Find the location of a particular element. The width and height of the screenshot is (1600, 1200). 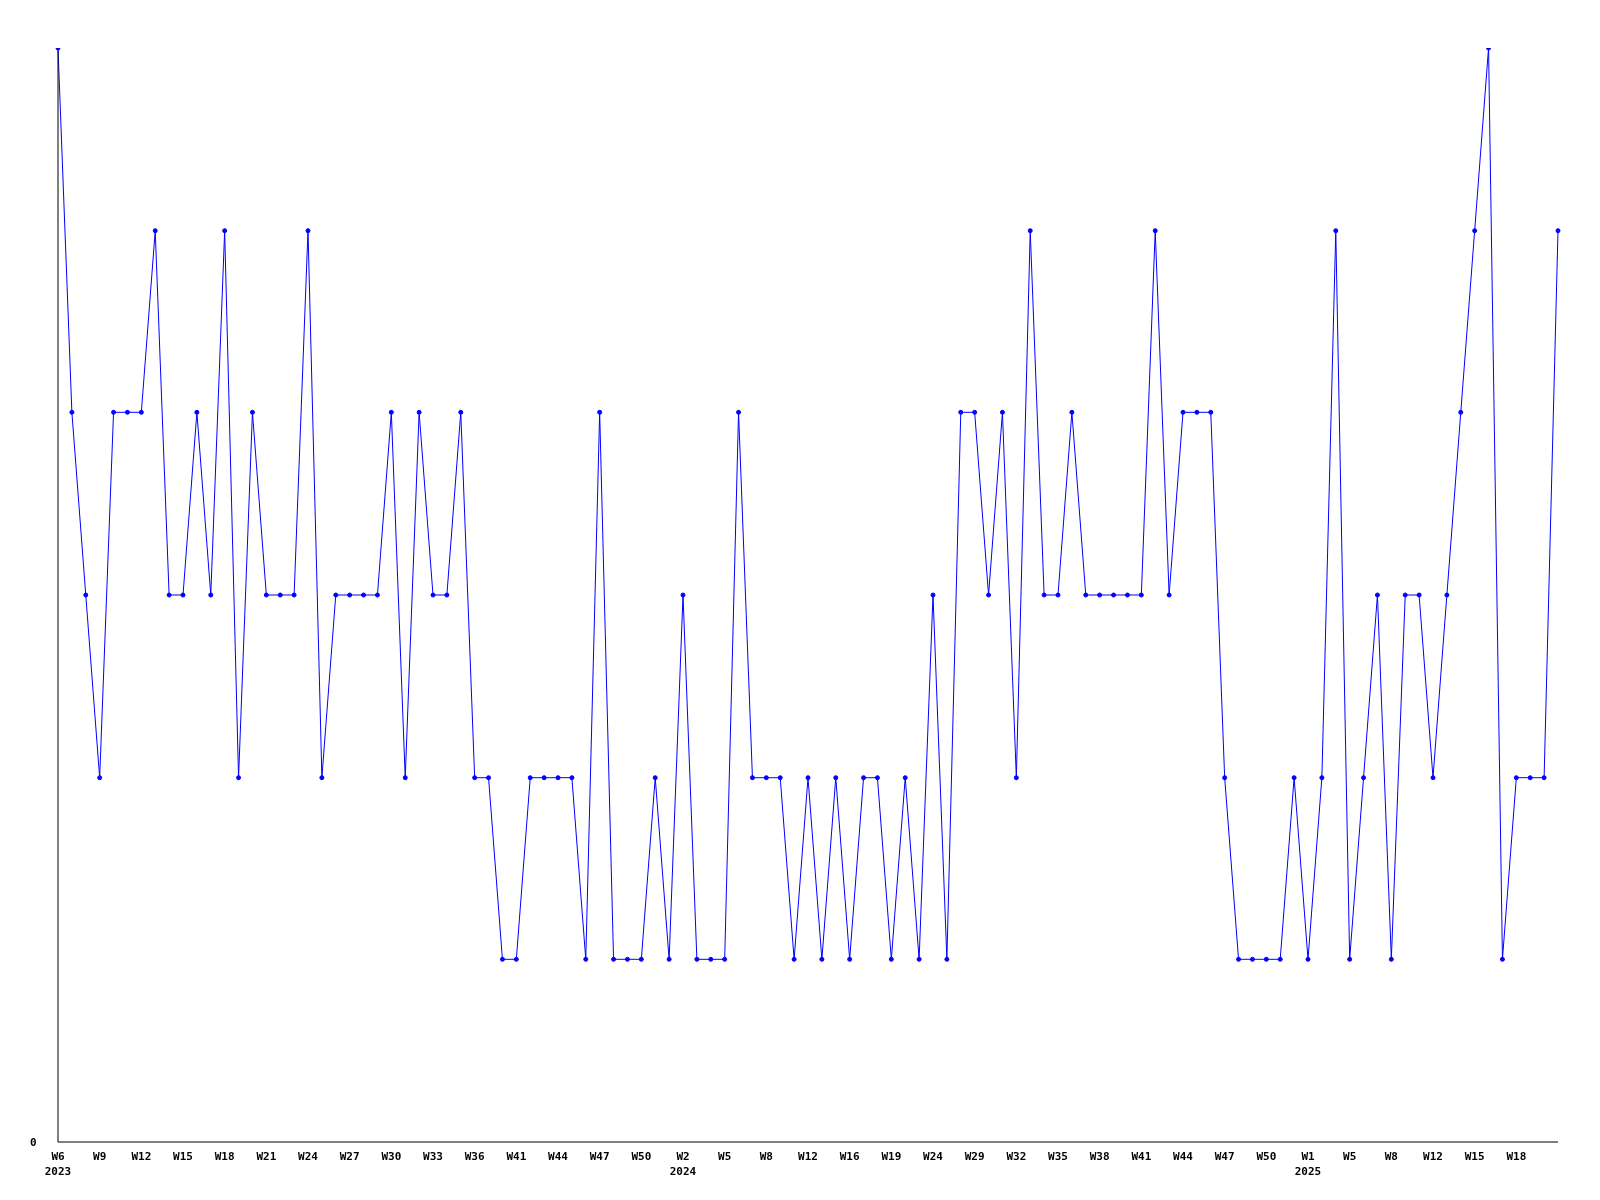

x-tick-label: W33 is located at coordinates (433, 1156).